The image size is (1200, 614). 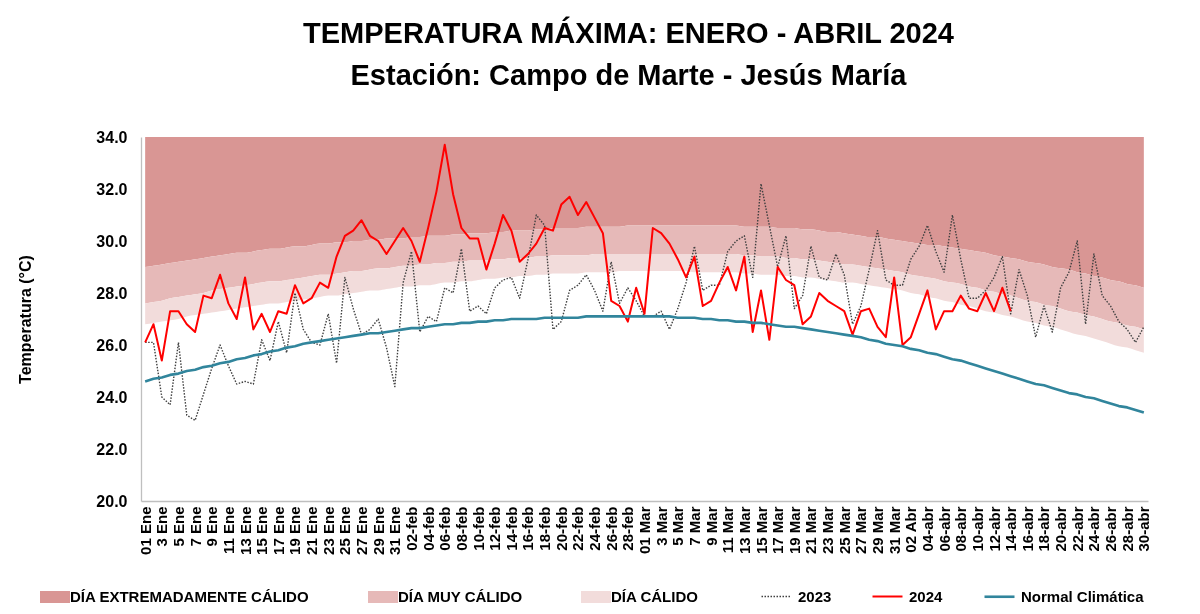 What do you see at coordinates (1127, 529) in the screenshot?
I see `x-tick-label: 28-abr` at bounding box center [1127, 529].